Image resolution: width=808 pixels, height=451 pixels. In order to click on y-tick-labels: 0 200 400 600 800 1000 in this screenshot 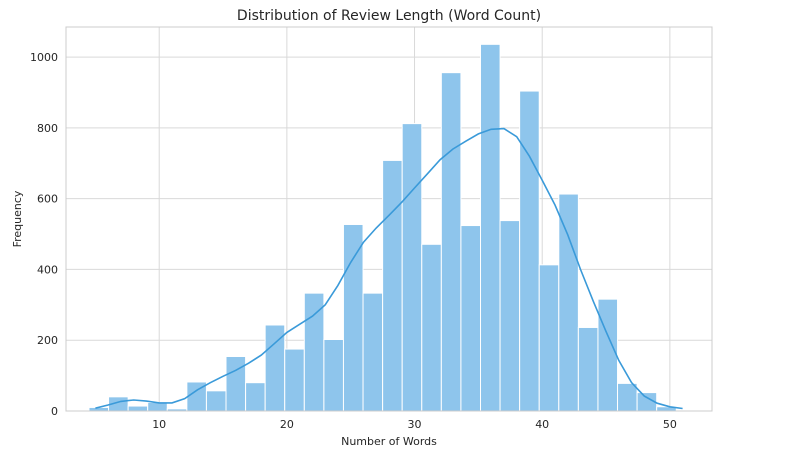, I will do `click(44, 234)`.